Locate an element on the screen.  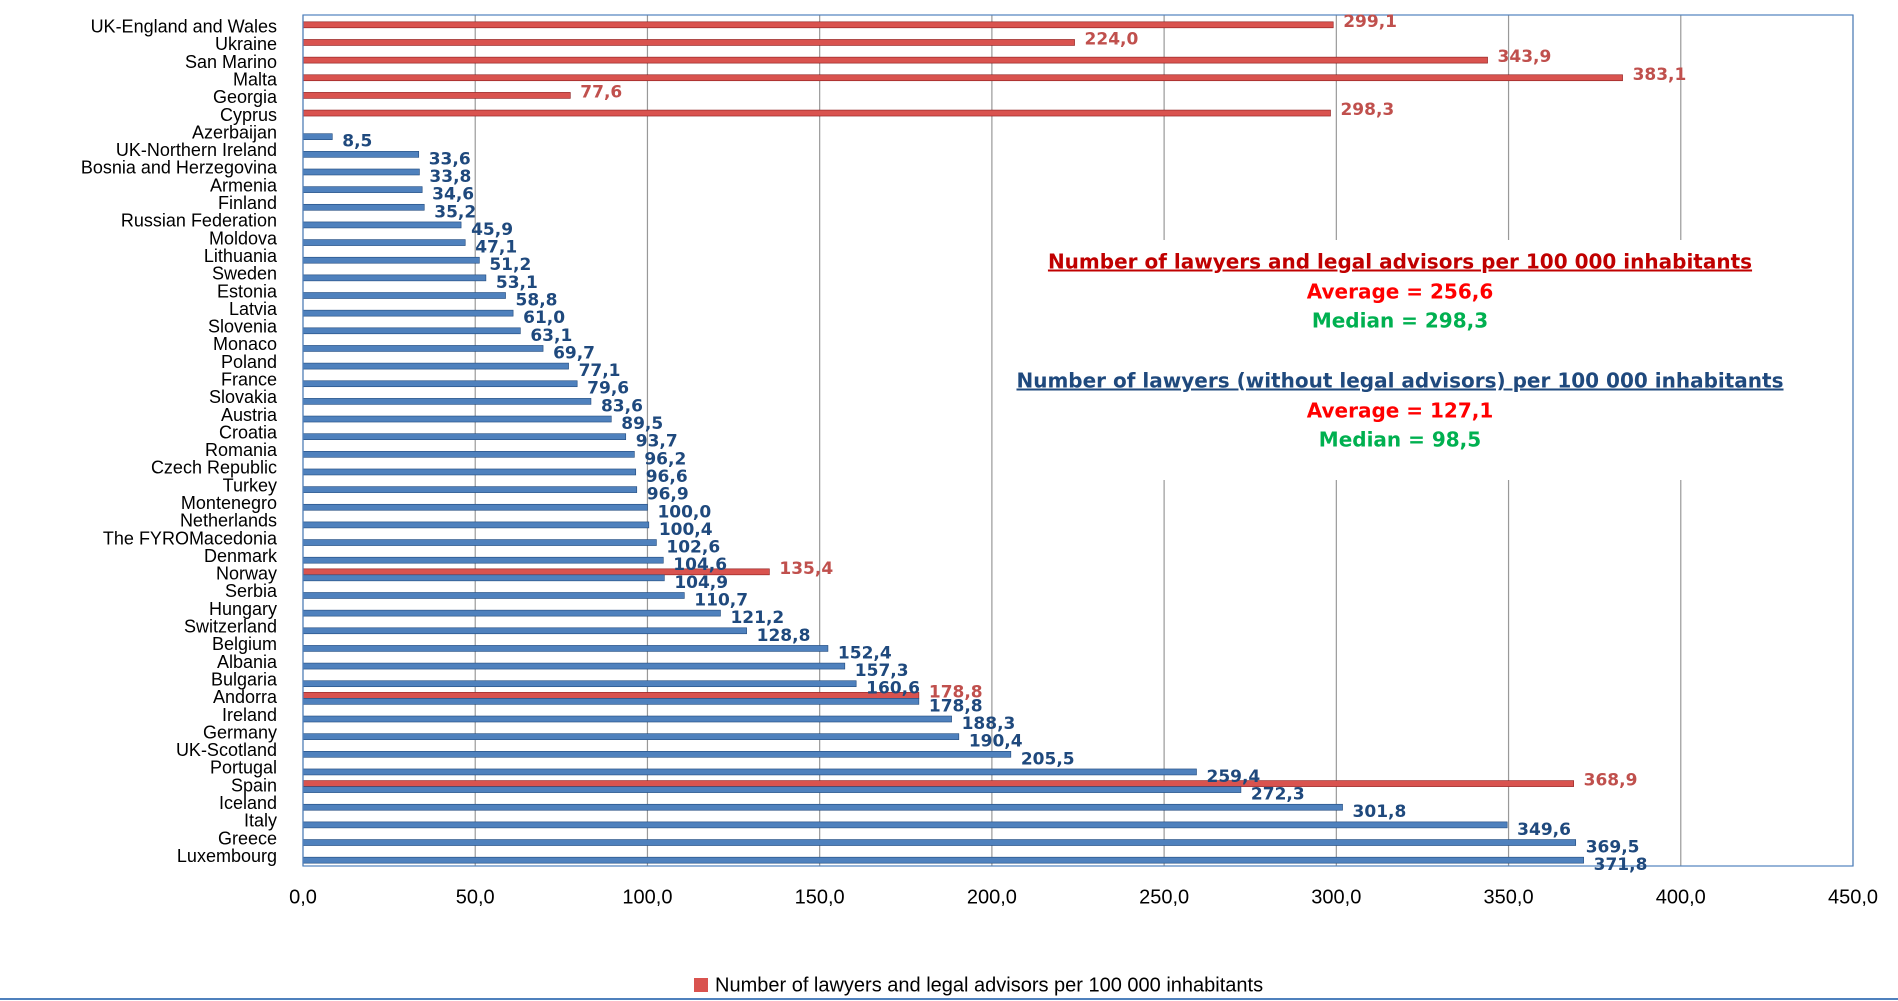
value-label: 104,9 is located at coordinates (701, 583).